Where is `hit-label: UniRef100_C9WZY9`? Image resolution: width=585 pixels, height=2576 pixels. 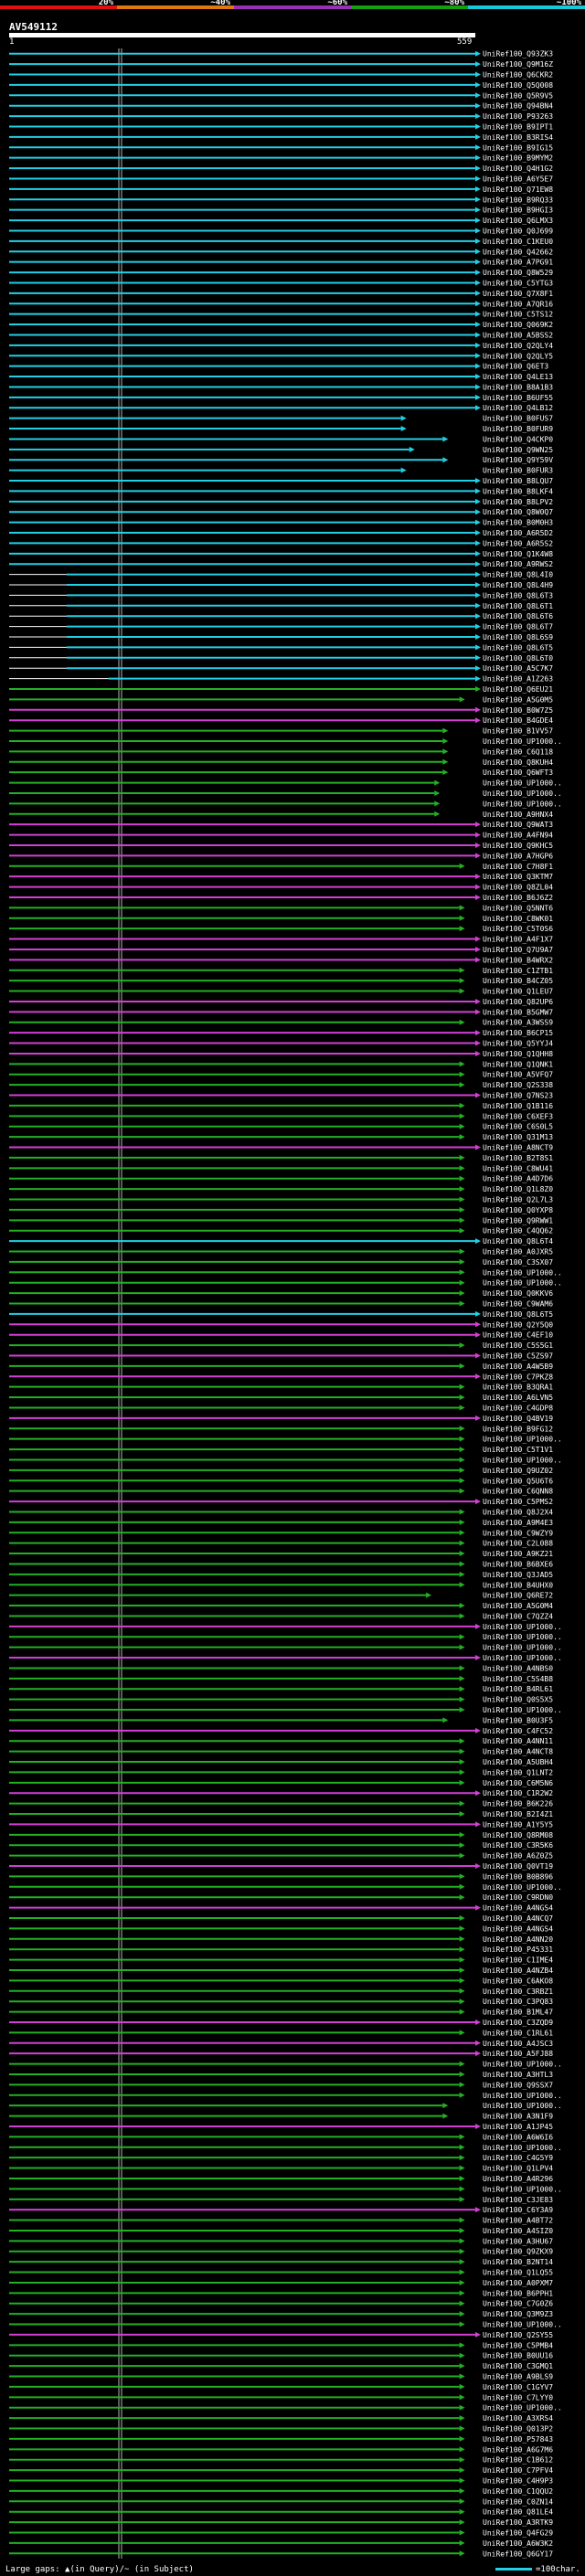
hit-label: UniRef100_C9WZY9 is located at coordinates (518, 1533).